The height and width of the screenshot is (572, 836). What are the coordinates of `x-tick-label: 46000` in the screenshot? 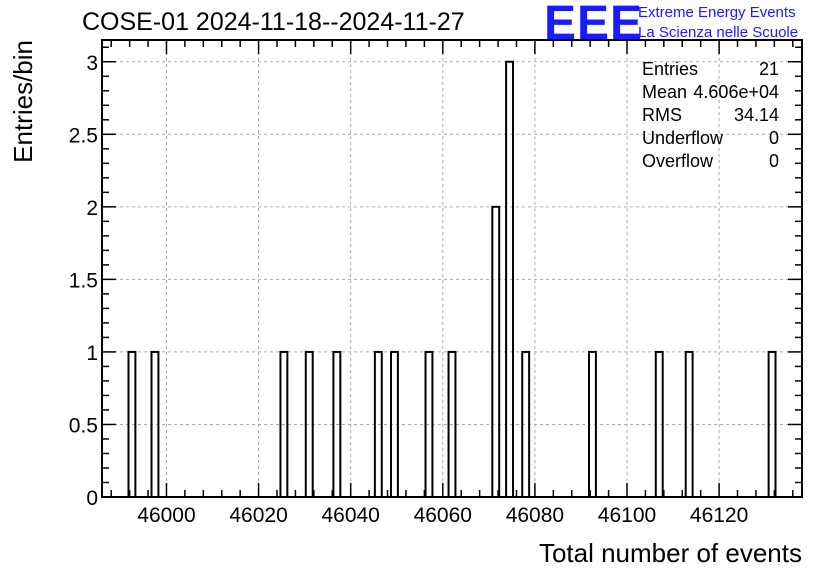 It's located at (166, 515).